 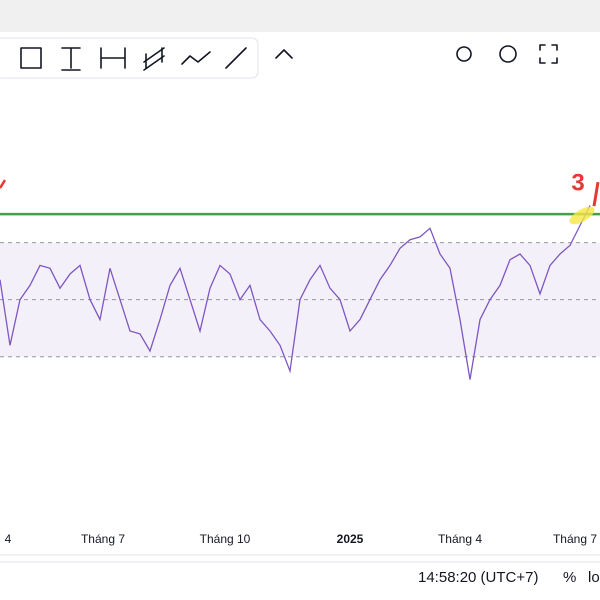 I want to click on date-range-tool, so click(x=113, y=58).